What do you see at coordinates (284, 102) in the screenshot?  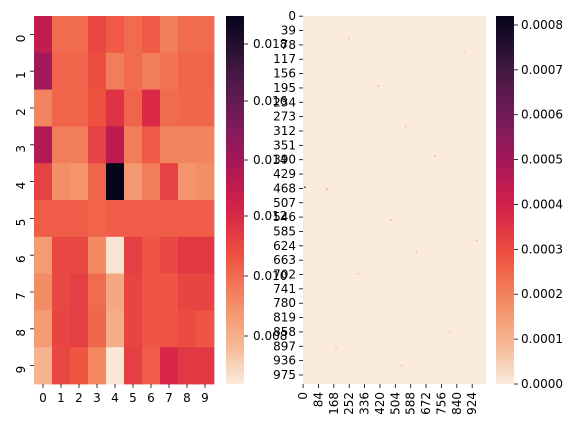 I see `y-tick-label: 234` at bounding box center [284, 102].